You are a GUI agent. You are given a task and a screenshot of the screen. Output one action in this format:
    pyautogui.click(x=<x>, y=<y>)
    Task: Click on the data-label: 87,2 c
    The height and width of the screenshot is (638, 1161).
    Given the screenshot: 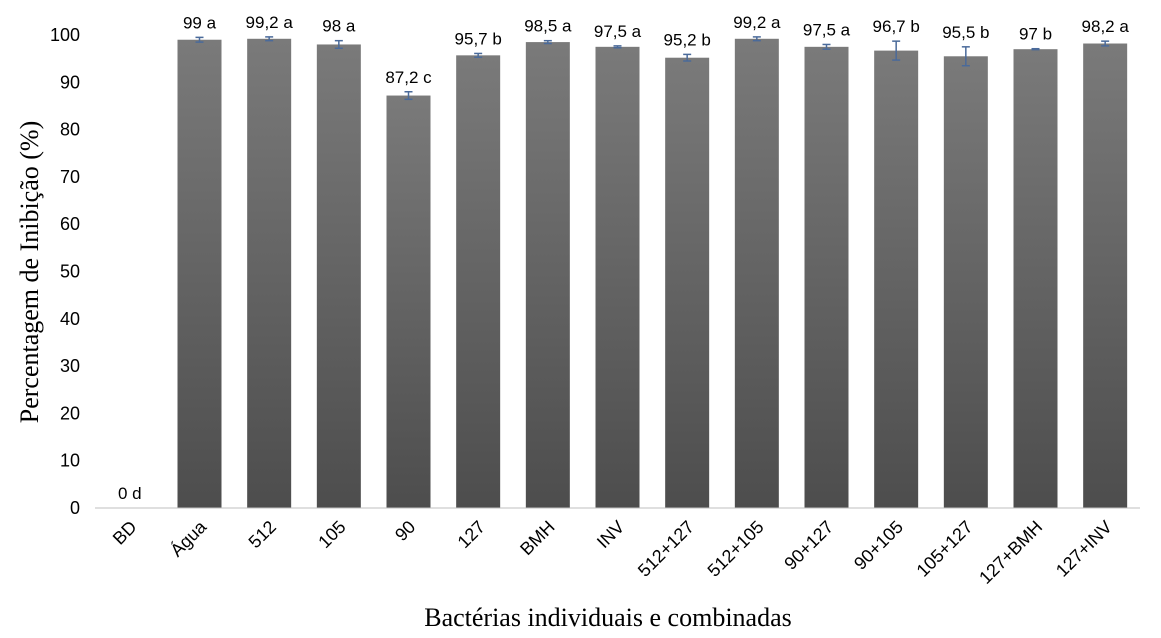 What is the action you would take?
    pyautogui.click(x=408, y=77)
    